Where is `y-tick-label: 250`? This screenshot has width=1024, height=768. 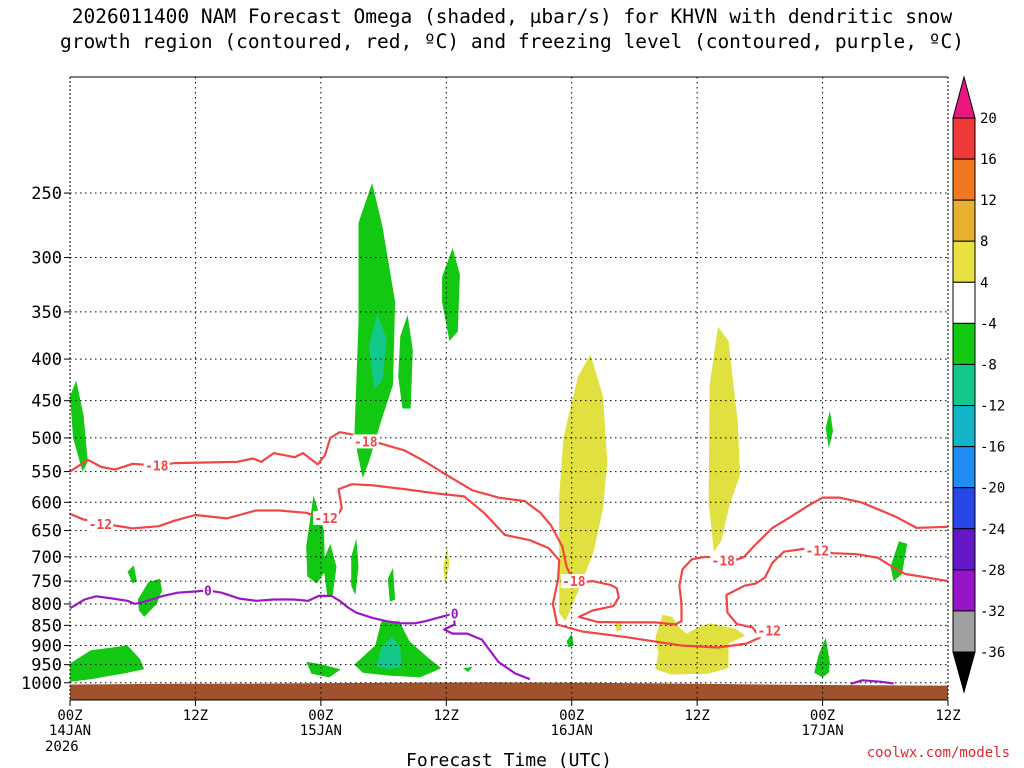
y-tick-label: 250 is located at coordinates (46, 194).